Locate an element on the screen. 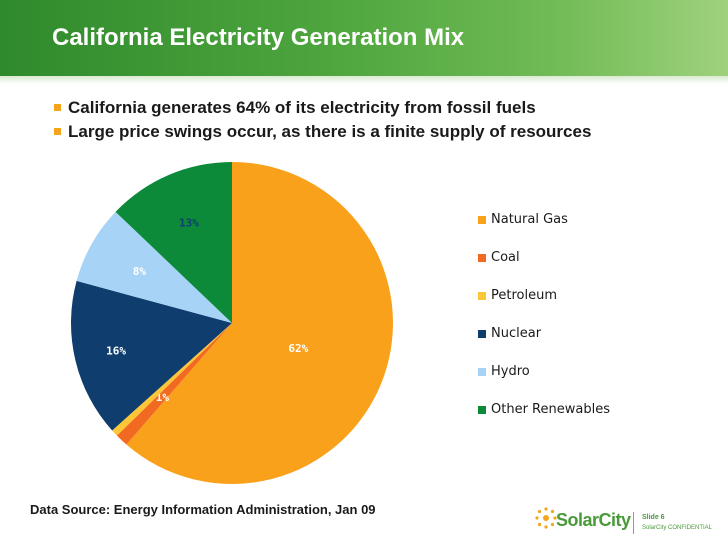 Image resolution: width=728 pixels, height=546 pixels. legend-label: Petroleum is located at coordinates (524, 295).